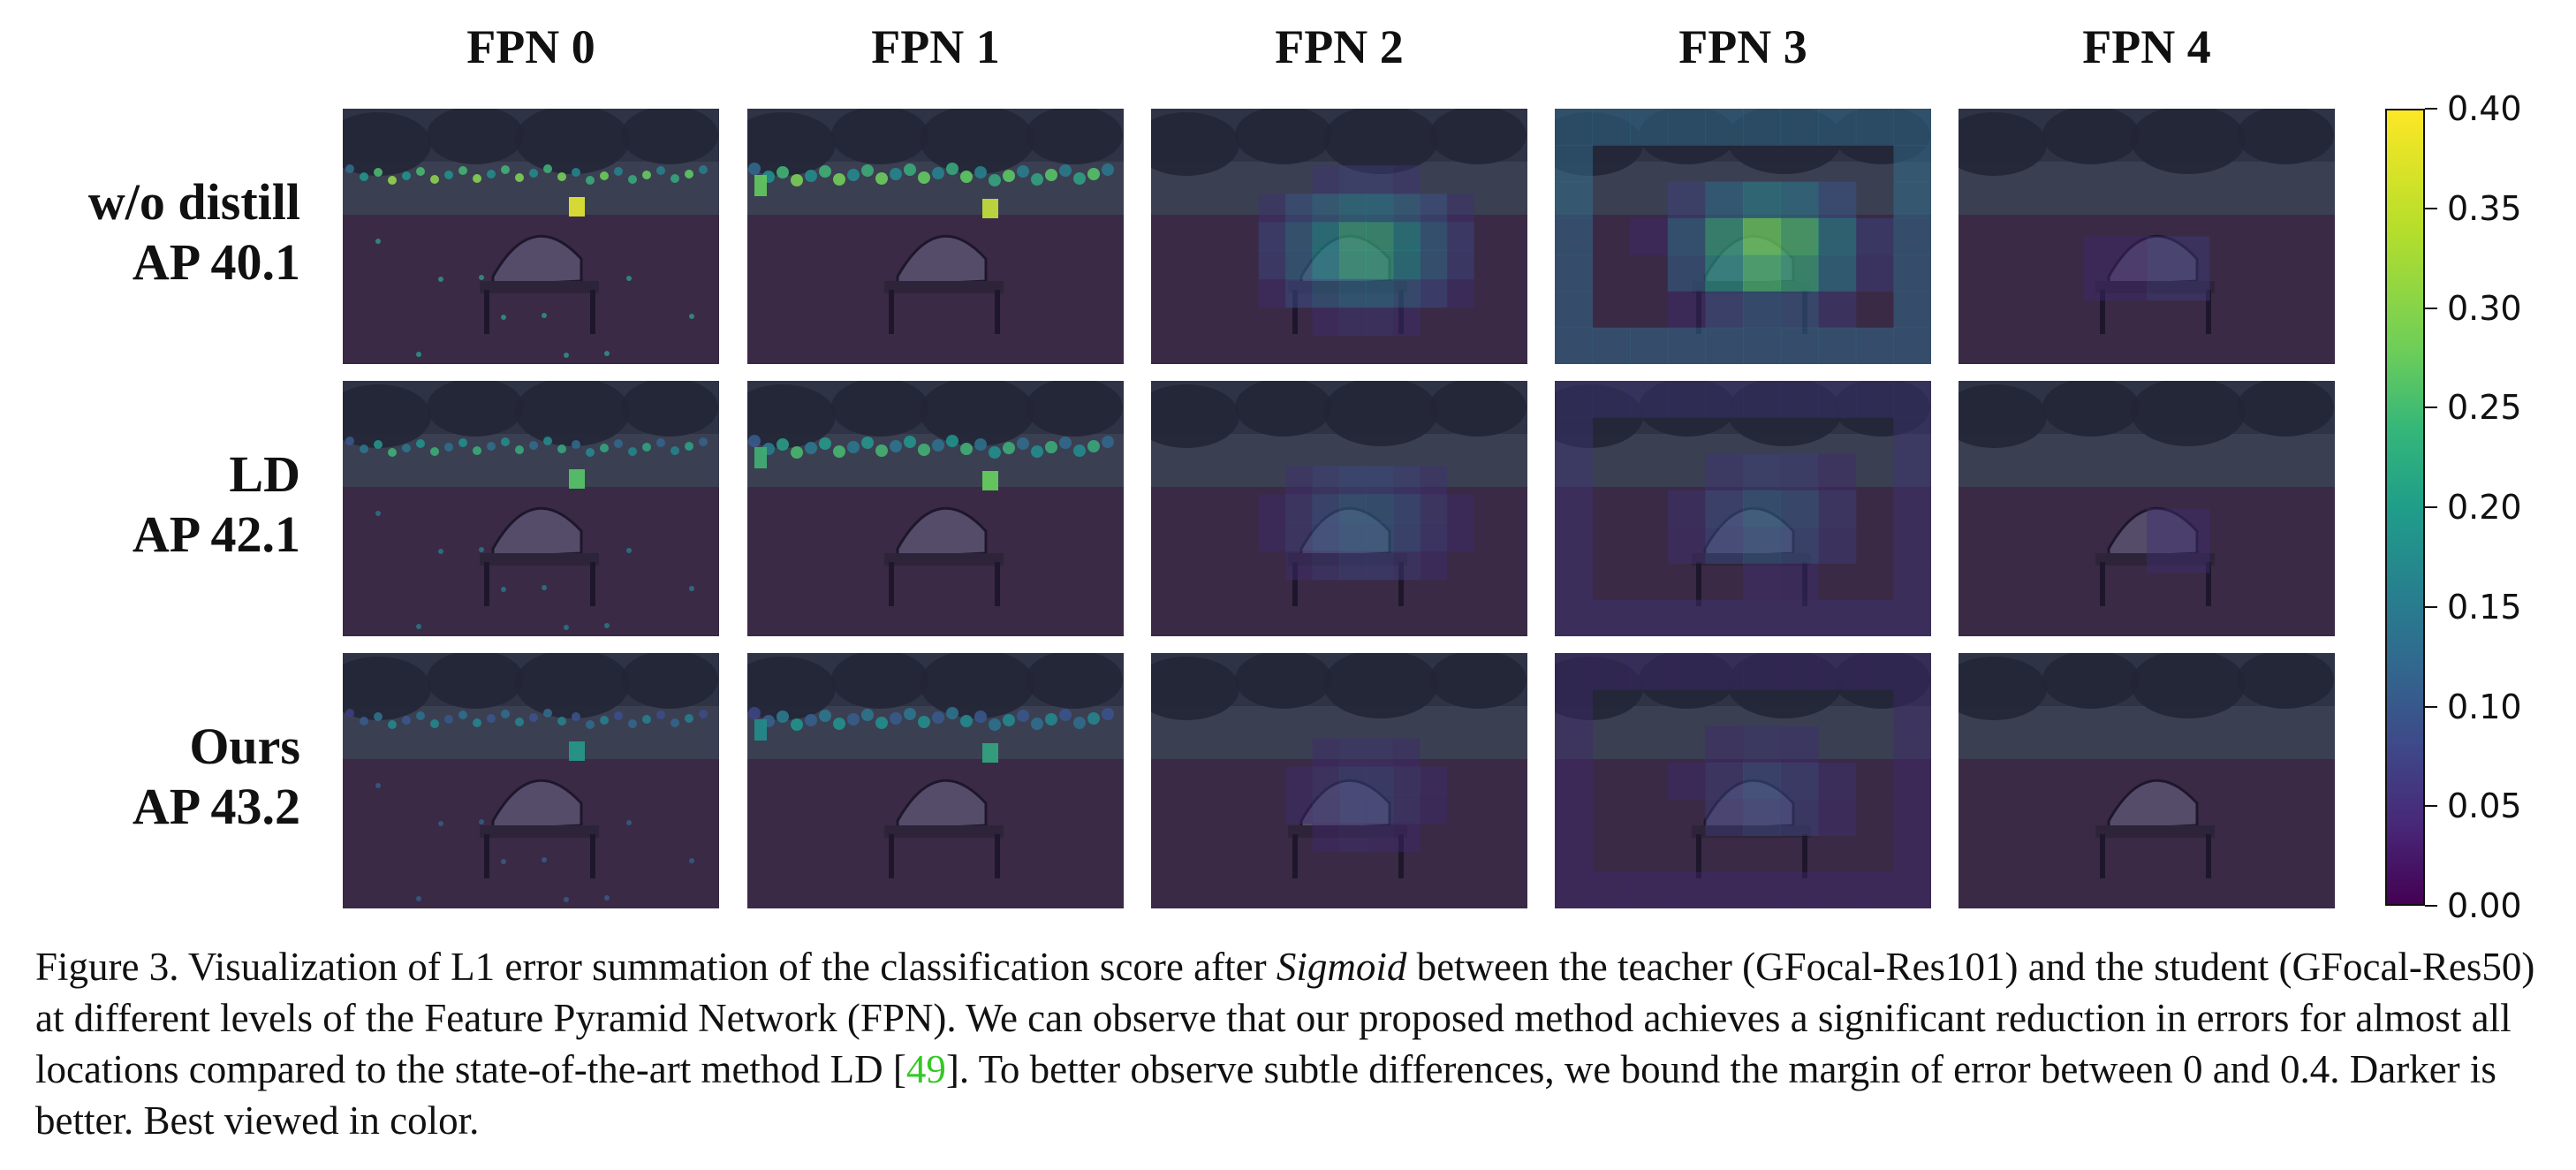  I want to click on heatmap-tile-ours-fpn4, so click(2147, 780).